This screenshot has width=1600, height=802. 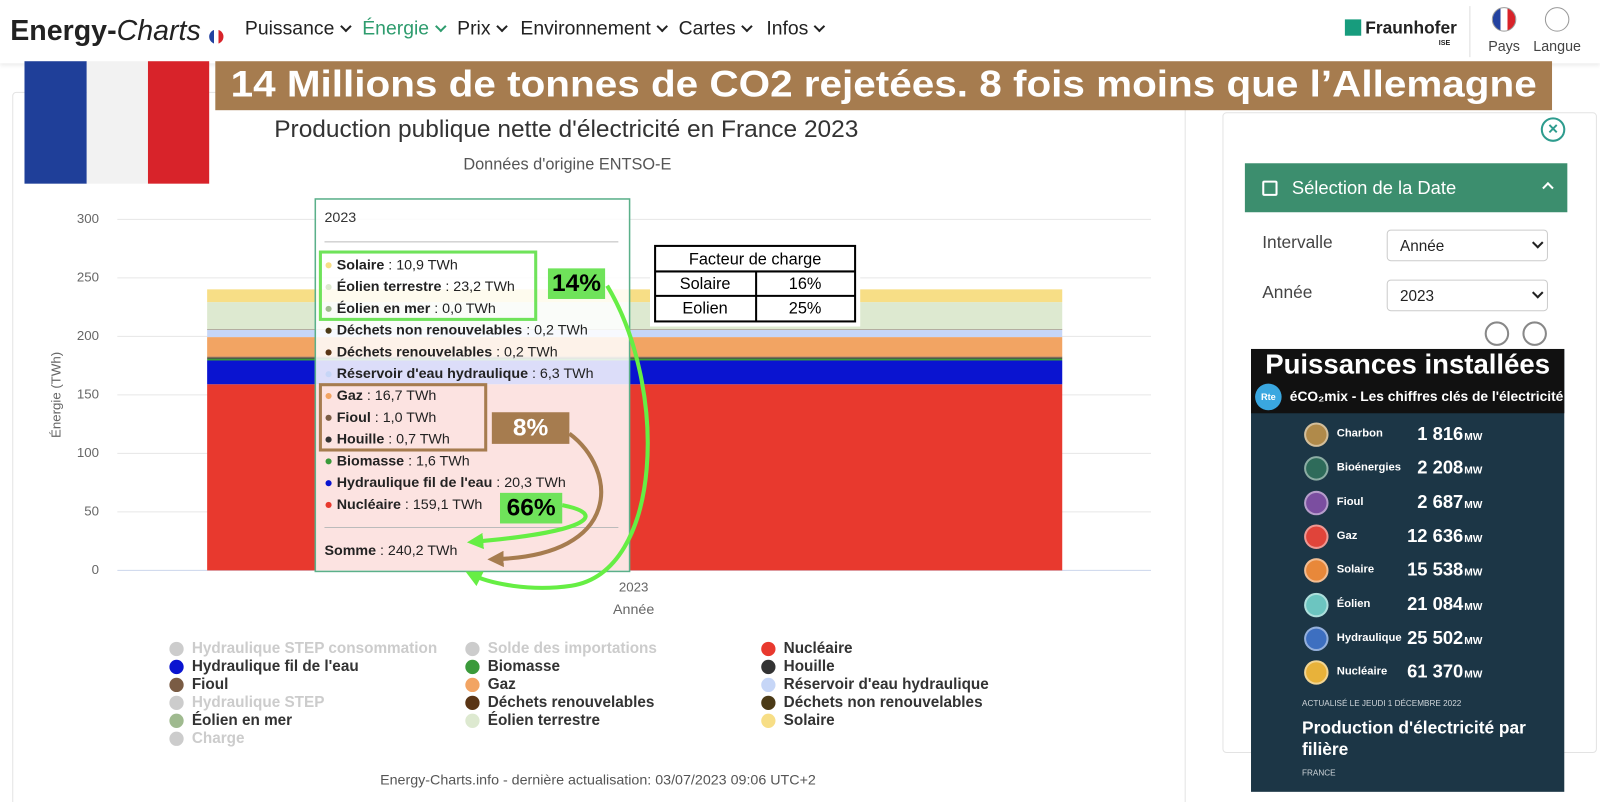 What do you see at coordinates (809, 720) in the screenshot?
I see `legend-label: Solaire` at bounding box center [809, 720].